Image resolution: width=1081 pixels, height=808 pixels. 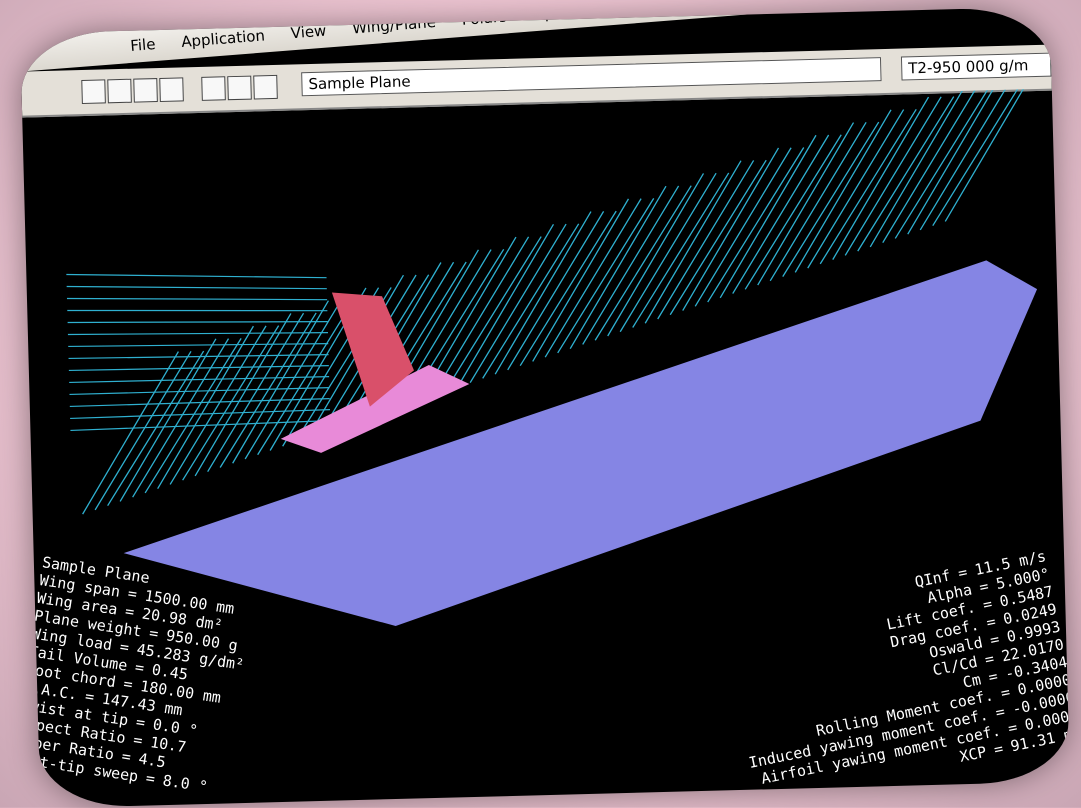 I want to click on polar-select: T2-950 000 g/m, so click(x=976, y=66).